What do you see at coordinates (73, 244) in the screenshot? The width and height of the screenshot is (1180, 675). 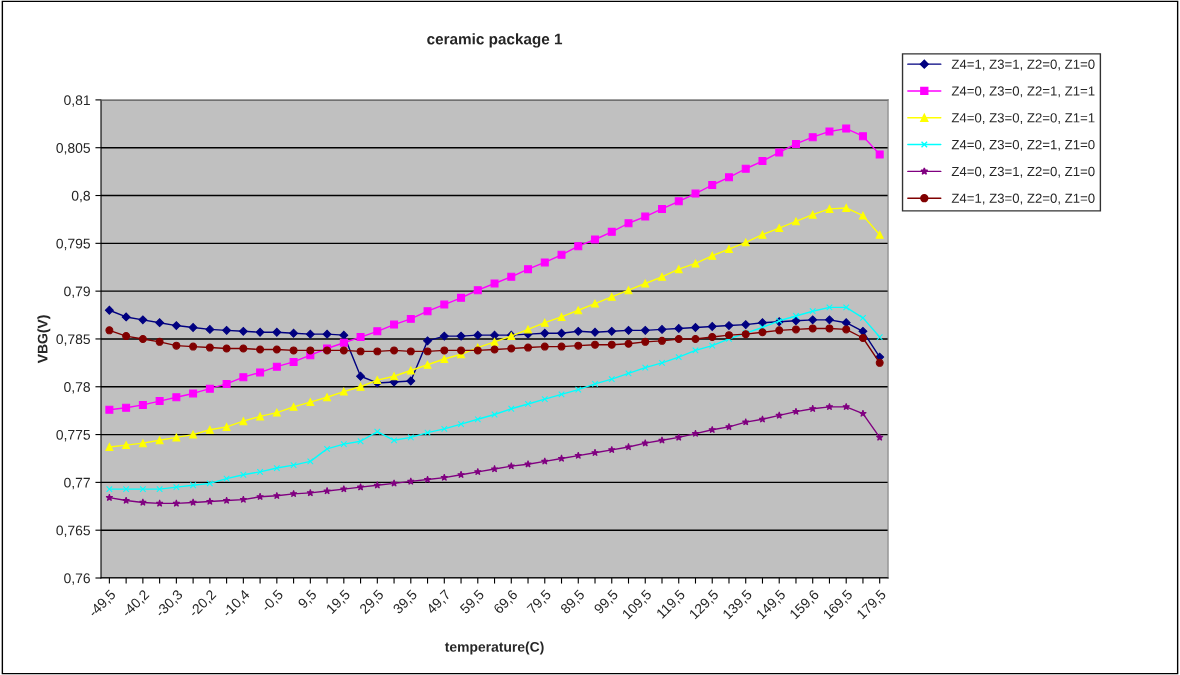 I see `y-tick-label: 0,795` at bounding box center [73, 244].